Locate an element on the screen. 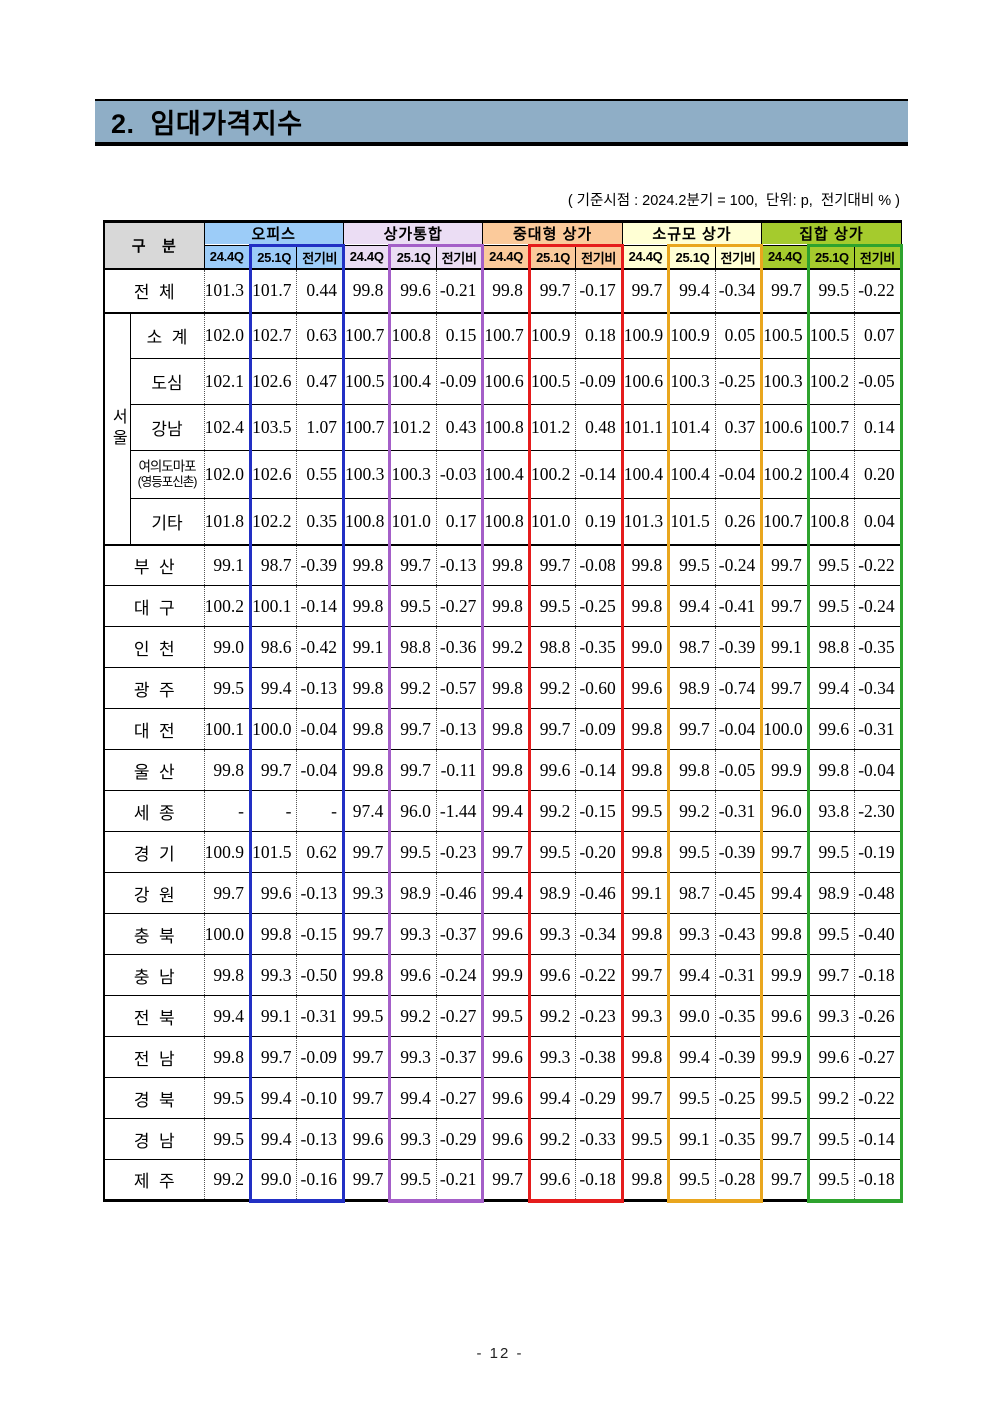 The width and height of the screenshot is (1000, 1413). value-cell: -0.10 is located at coordinates (320, 1098).